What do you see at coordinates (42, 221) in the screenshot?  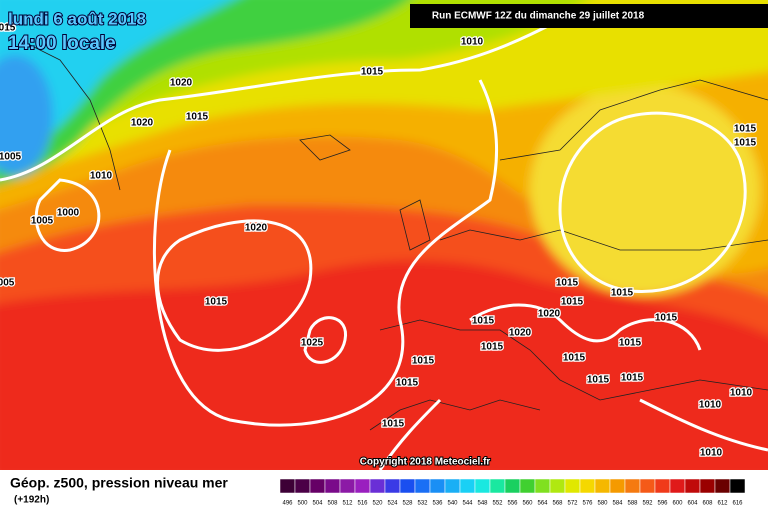 I see `isobar-label: 1005` at bounding box center [42, 221].